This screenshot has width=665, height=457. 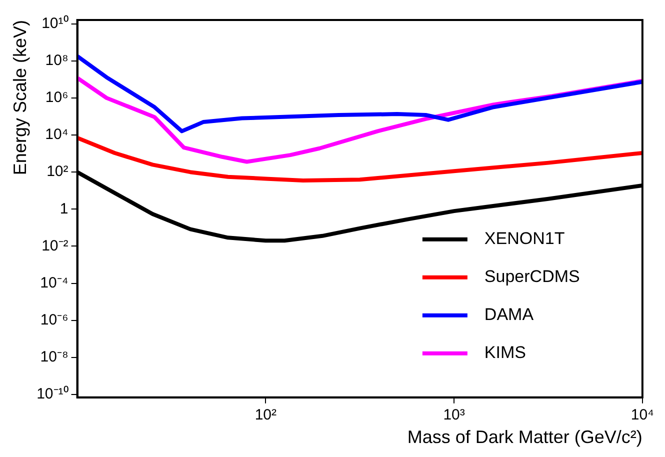 What do you see at coordinates (64, 209) in the screenshot?
I see `y-tick-label: 1` at bounding box center [64, 209].